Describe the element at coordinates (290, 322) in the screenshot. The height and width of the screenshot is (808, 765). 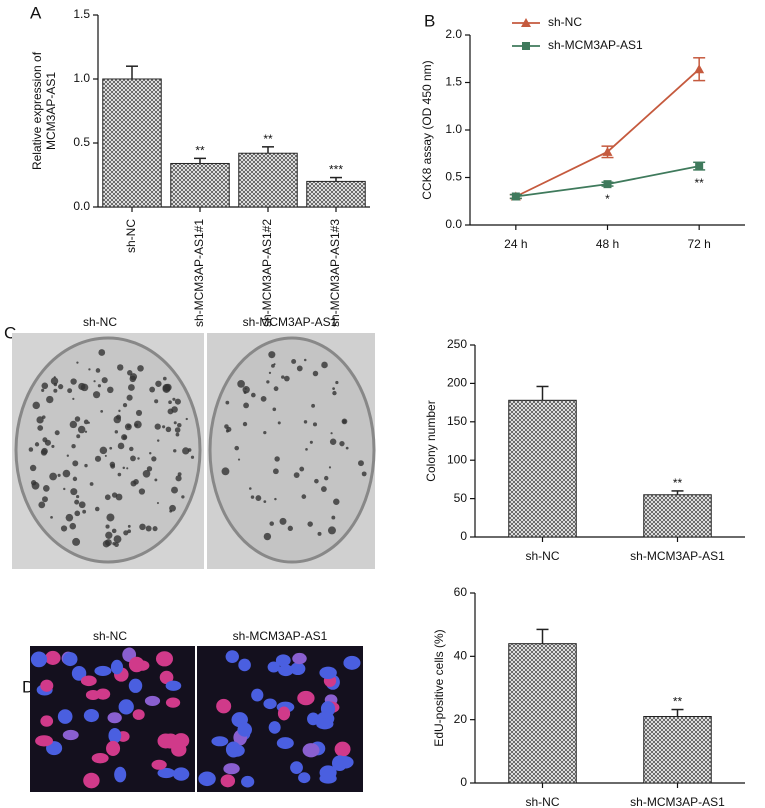
I see `image-label: sh-MCM3AP-AS1` at that location.